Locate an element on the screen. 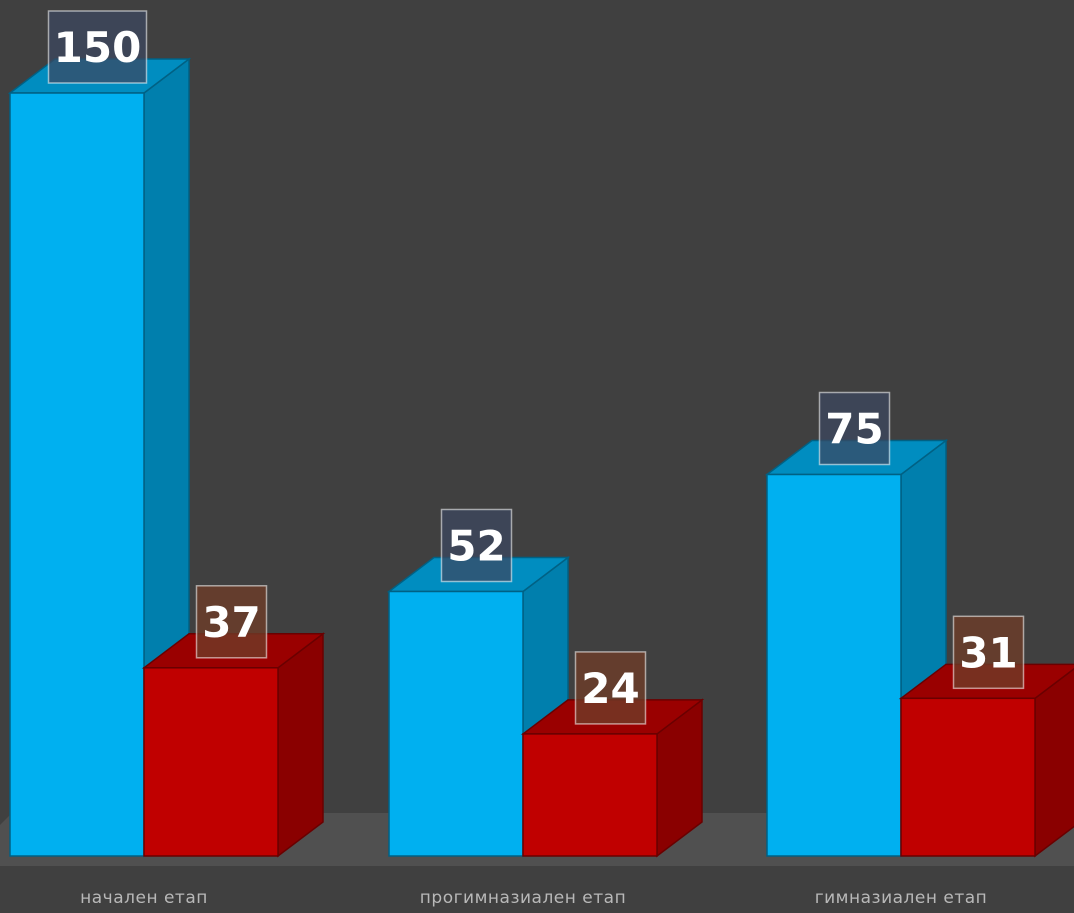 The width and height of the screenshot is (1074, 913). data-label-text: 75 is located at coordinates (854, 429).